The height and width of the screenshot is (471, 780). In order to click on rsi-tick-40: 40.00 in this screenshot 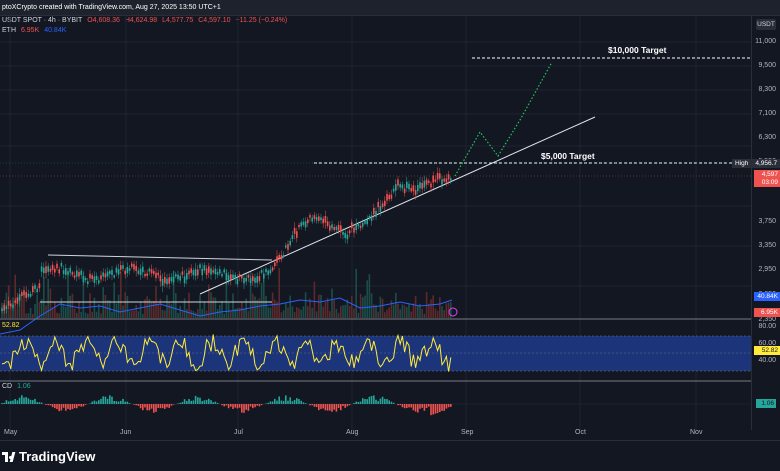, I will do `click(767, 360)`.